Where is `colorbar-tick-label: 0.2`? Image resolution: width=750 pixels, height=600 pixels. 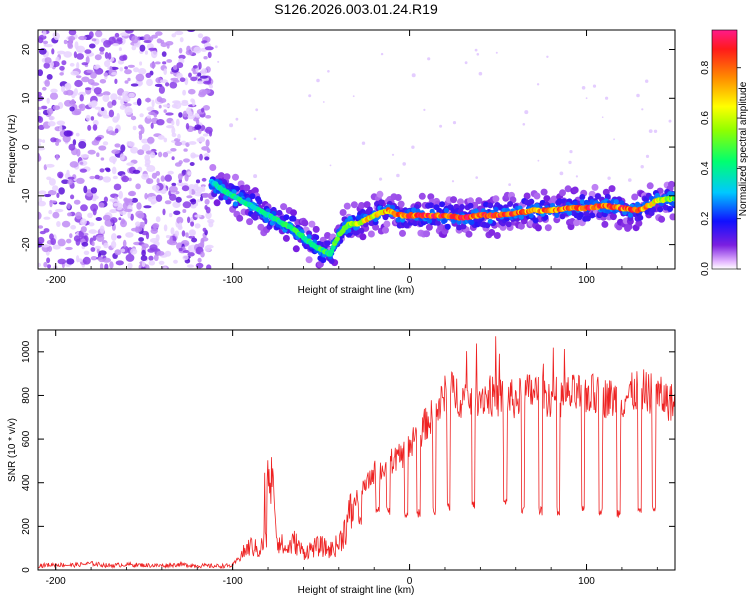 colorbar-tick-label: 0.2 is located at coordinates (705, 218).